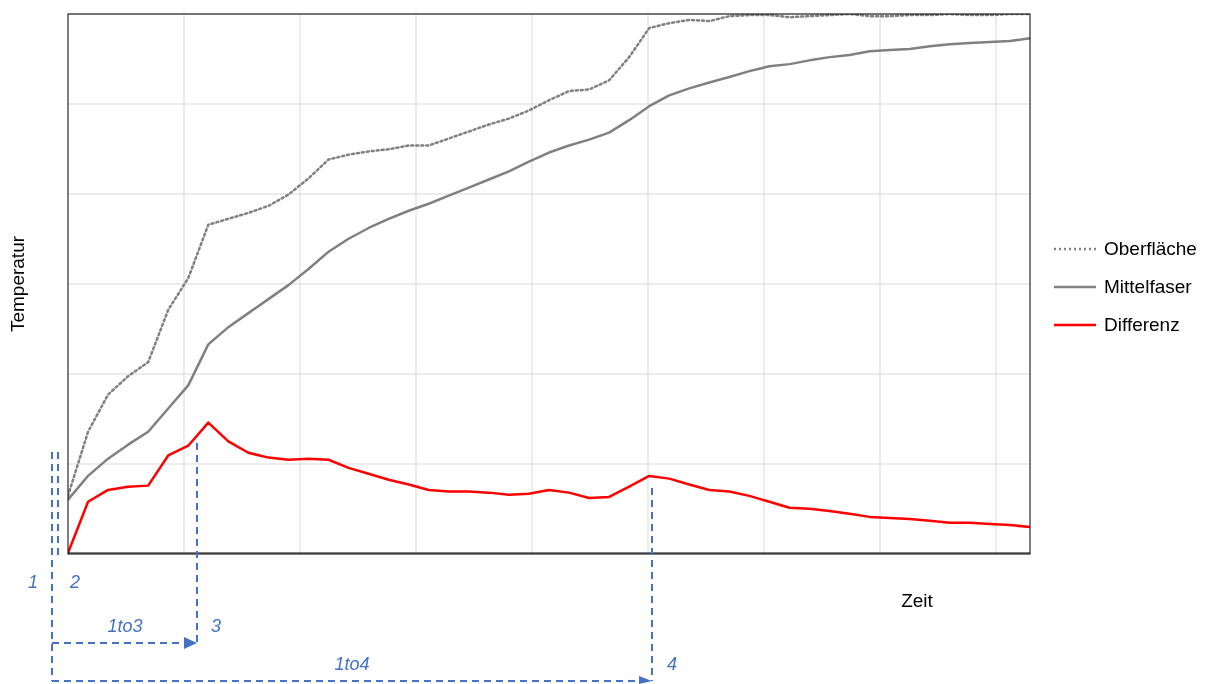  I want to click on legend-label: Mittelfaser, so click(1148, 287).